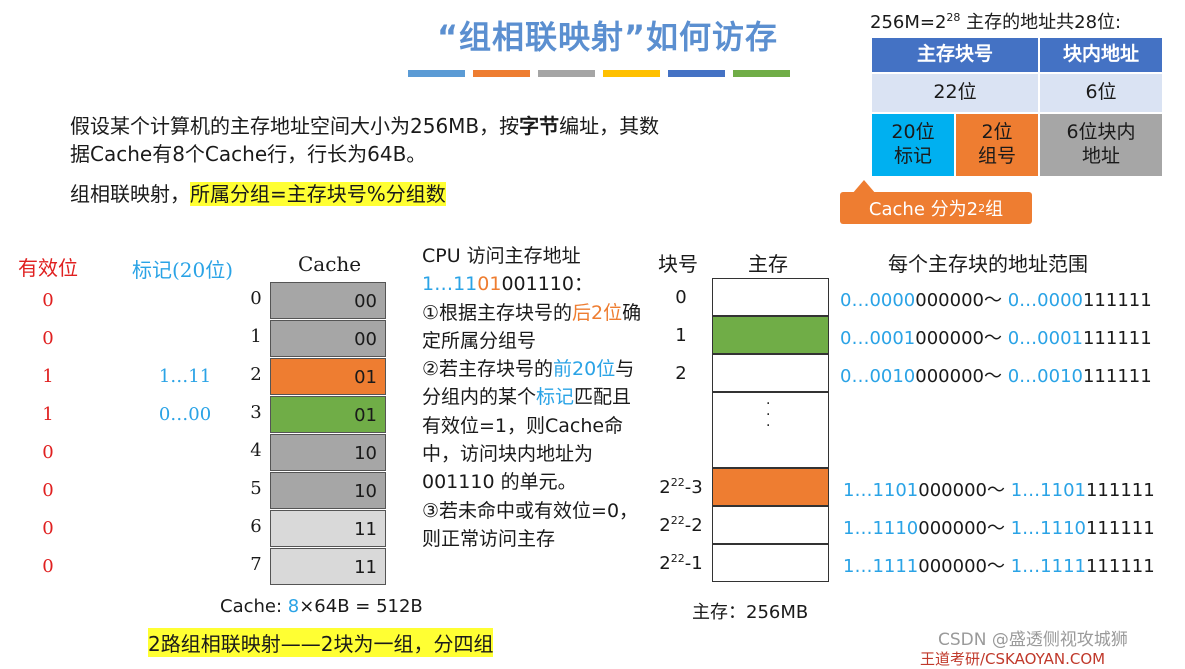  I want to click on cache-group-bits-7: 11, so click(365, 567).